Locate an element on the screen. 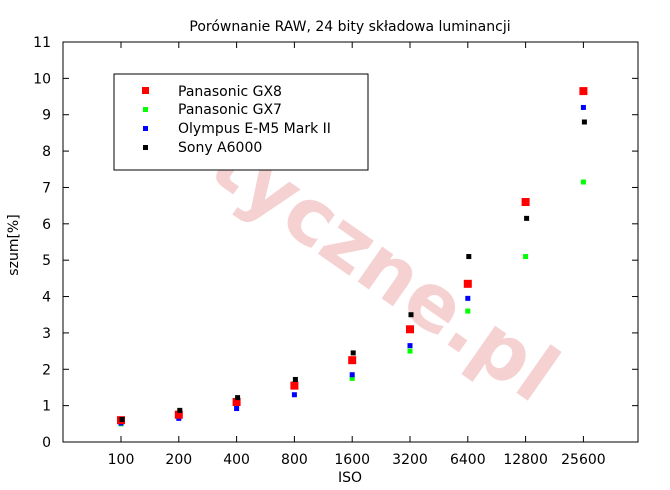  x-tick-label: 100 is located at coordinates (121, 460).